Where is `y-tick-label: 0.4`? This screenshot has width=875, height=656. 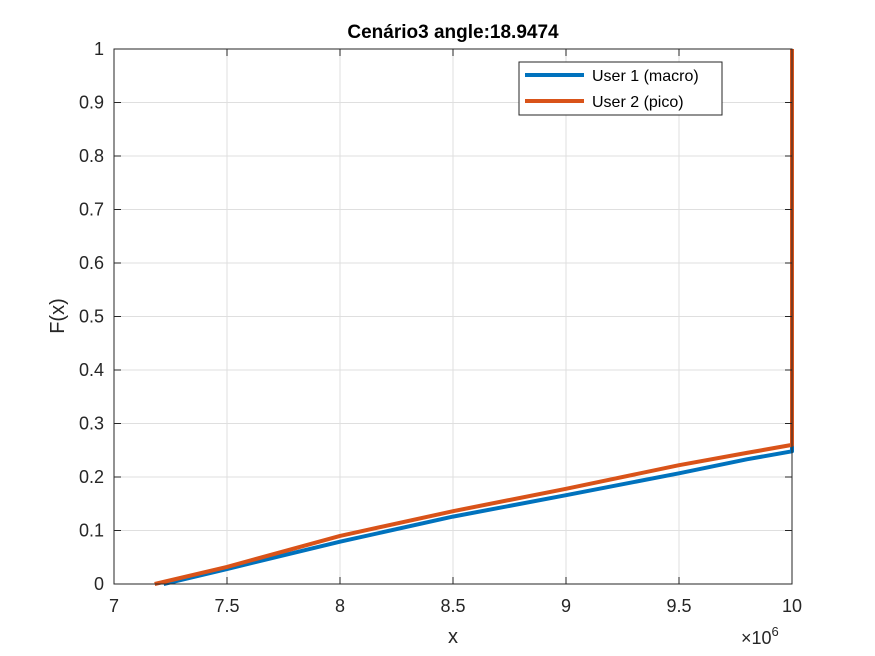
y-tick-label: 0.4 is located at coordinates (91, 370).